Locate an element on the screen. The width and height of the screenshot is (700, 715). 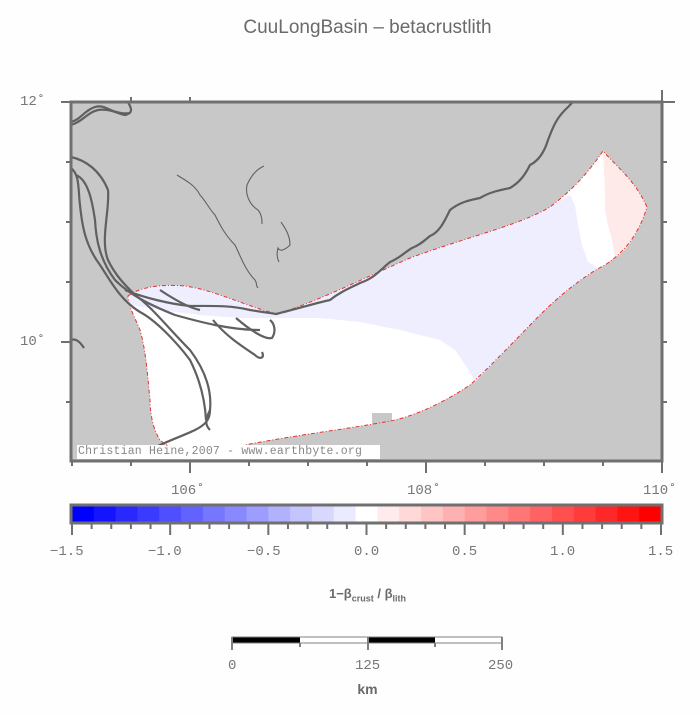
lat-label-12: 12˚ is located at coordinates (33, 102).